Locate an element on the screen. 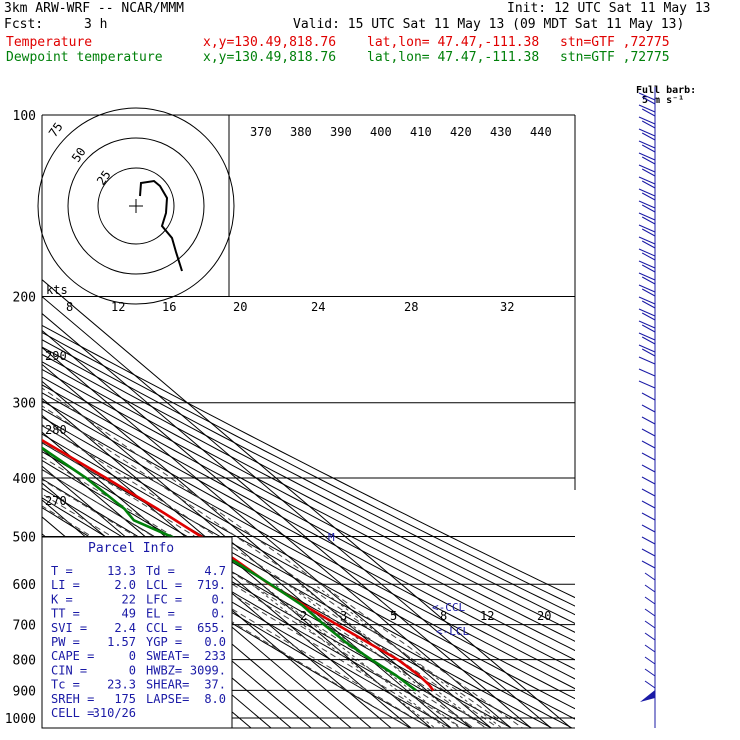  pressure-label: 600 is located at coordinates (24, 585).